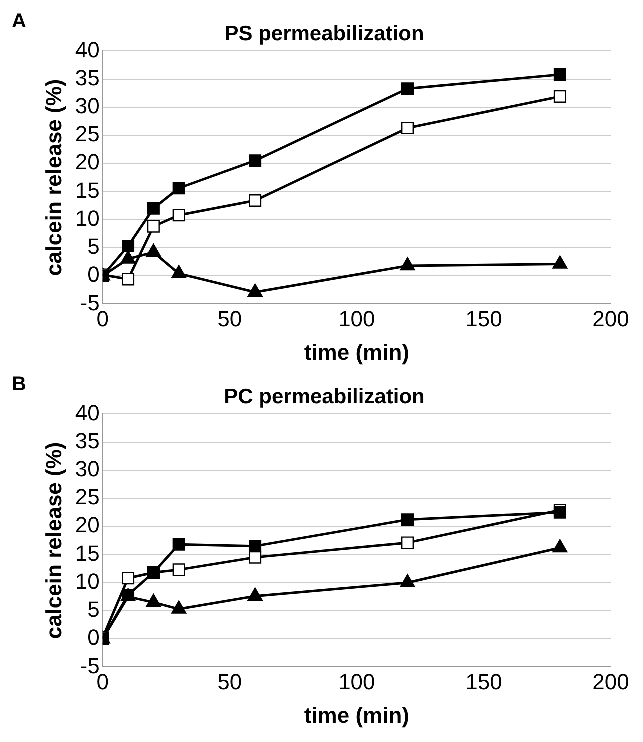 This screenshot has height=742, width=643. I want to click on chart-title: PC permeabilization, so click(324, 396).